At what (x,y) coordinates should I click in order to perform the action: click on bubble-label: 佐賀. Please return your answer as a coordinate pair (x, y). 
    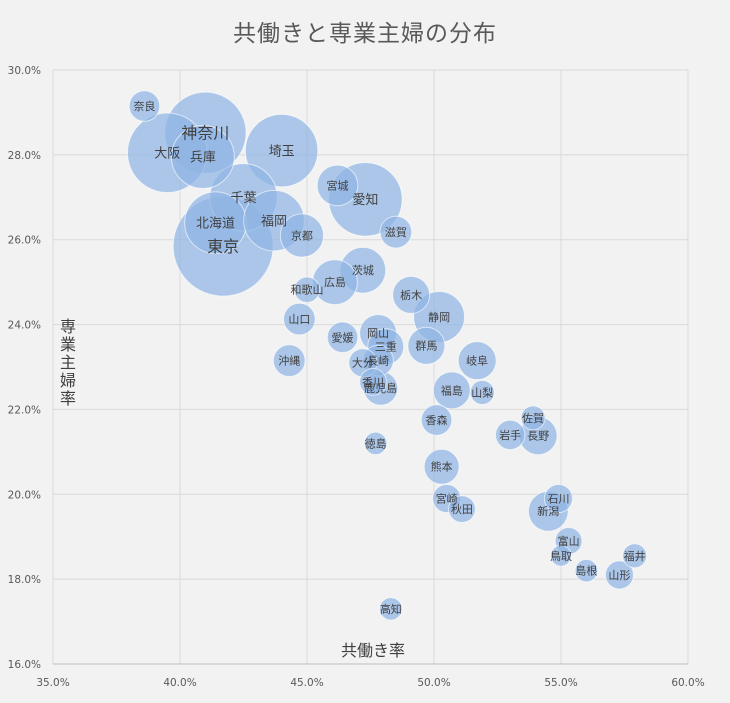
    Looking at the image, I should click on (533, 418).